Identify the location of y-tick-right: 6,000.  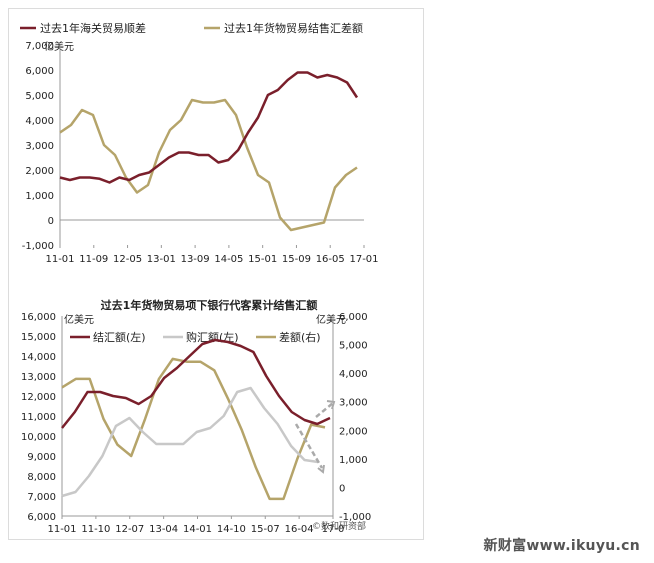
(353, 317).